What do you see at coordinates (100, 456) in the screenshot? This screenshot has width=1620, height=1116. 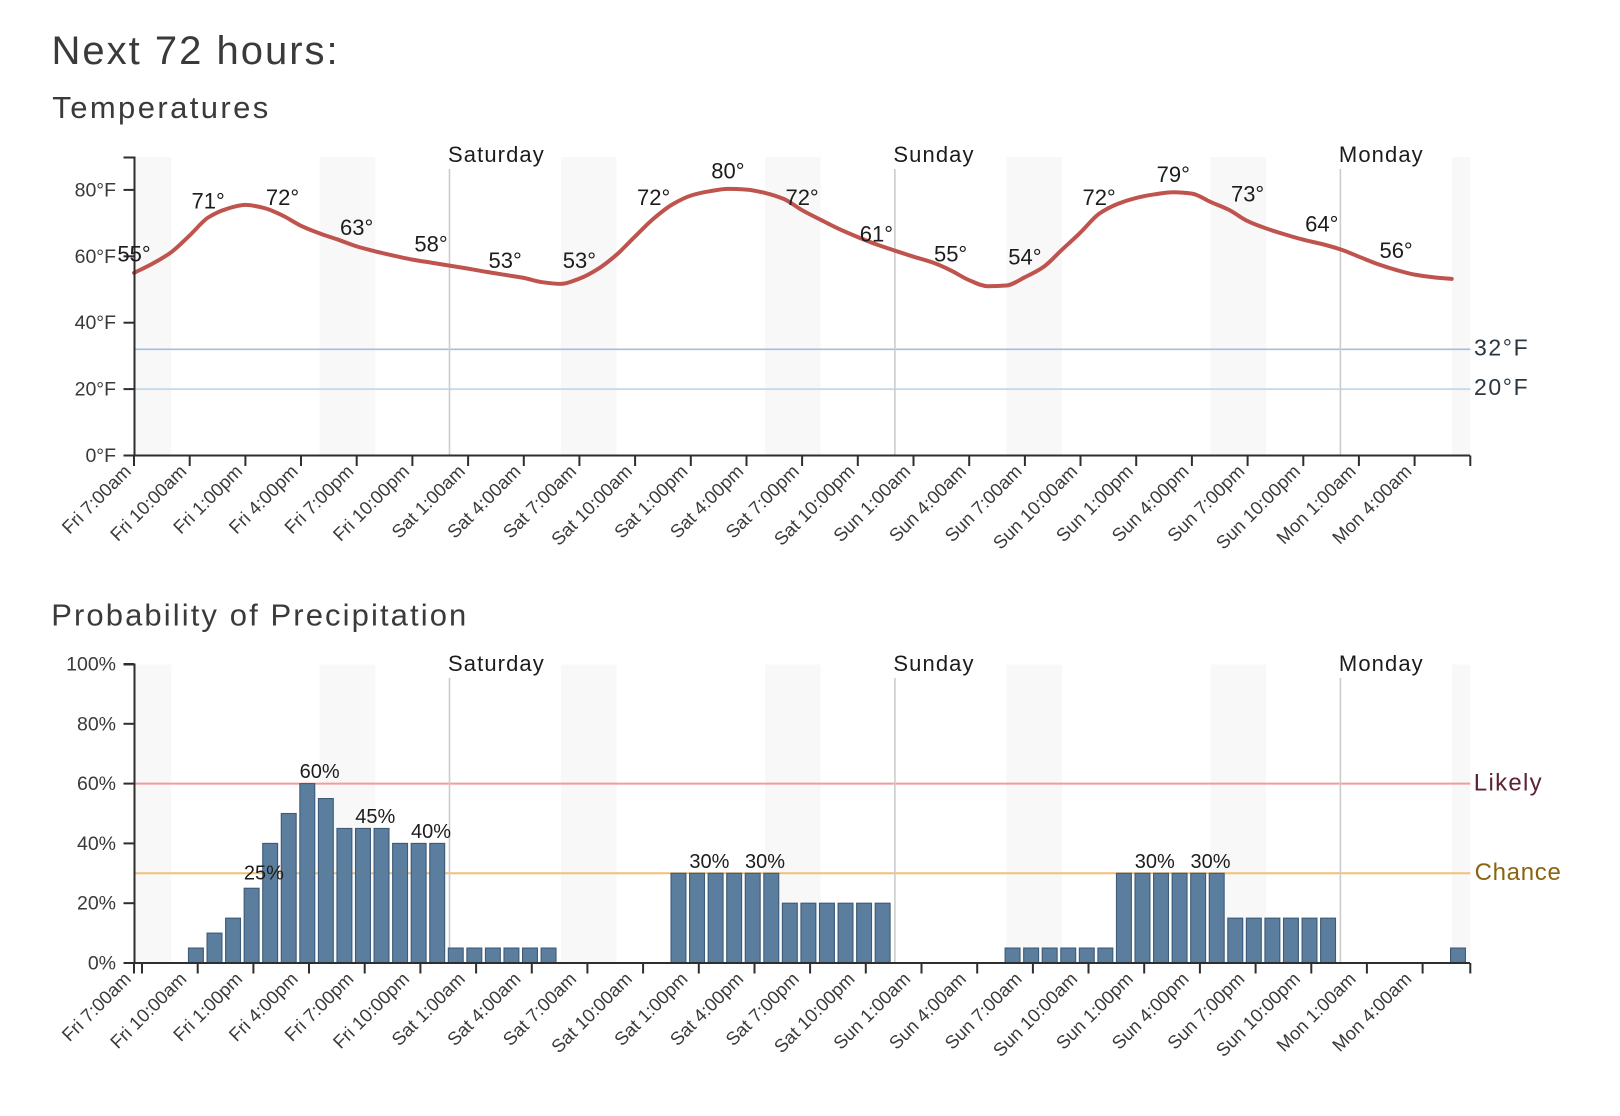 I see `svg-text: 0°F` at bounding box center [100, 456].